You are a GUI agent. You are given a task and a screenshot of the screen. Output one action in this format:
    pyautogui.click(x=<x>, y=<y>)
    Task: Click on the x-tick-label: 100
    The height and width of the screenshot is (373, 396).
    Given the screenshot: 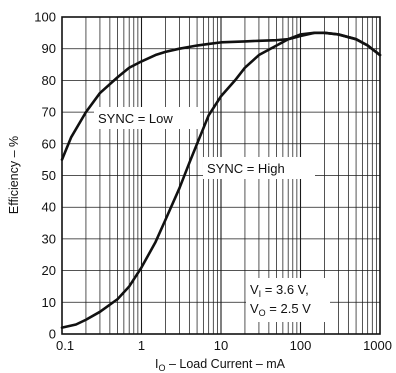 What is the action you would take?
    pyautogui.click(x=301, y=345)
    